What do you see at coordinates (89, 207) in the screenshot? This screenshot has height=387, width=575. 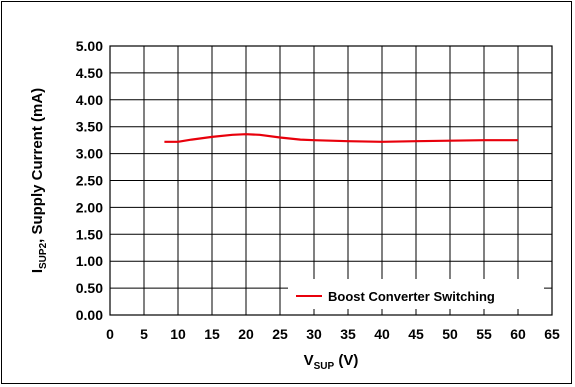 I see `y-tick-label-4: 2.00` at bounding box center [89, 207].